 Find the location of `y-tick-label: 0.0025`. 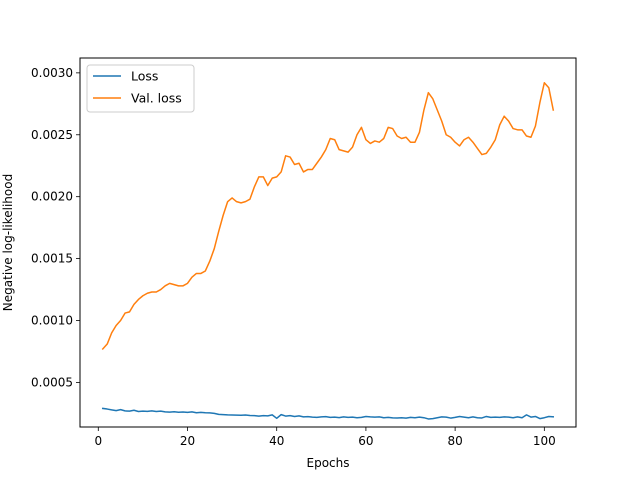

y-tick-label: 0.0025 is located at coordinates (52, 135).